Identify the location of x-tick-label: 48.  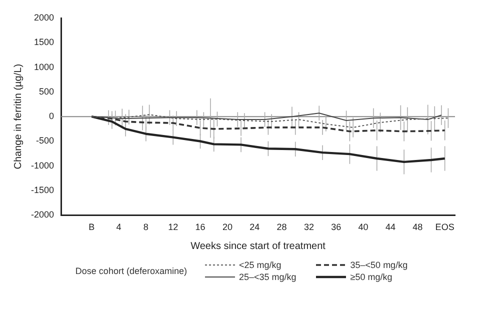
(417, 227).